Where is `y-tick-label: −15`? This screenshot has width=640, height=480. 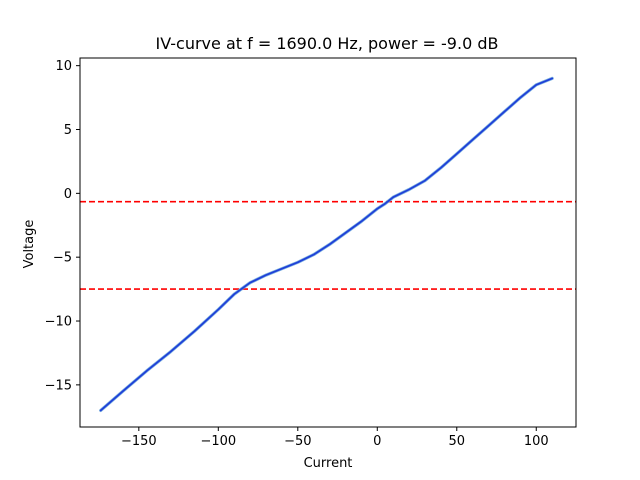
y-tick-label: −15 is located at coordinates (58, 385).